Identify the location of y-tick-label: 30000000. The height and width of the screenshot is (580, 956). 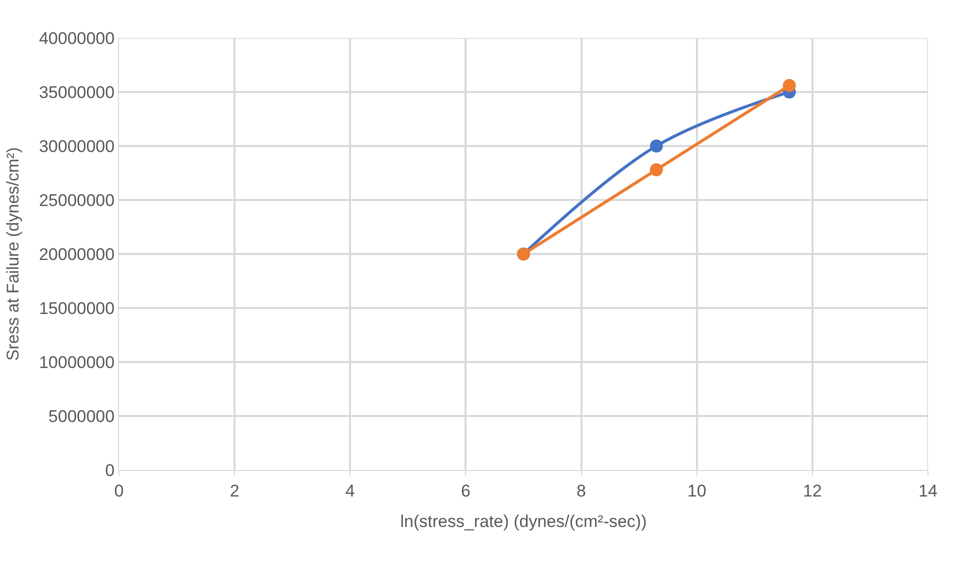
(76, 146).